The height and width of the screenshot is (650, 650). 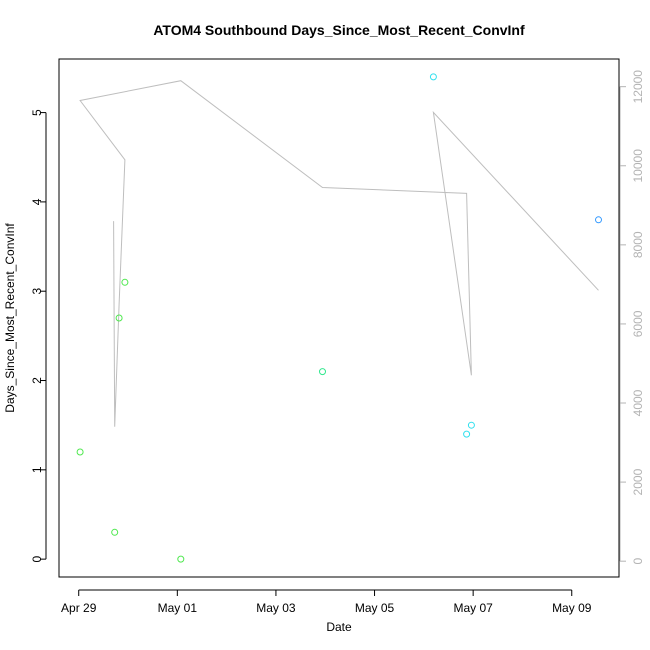 What do you see at coordinates (276, 608) in the screenshot?
I see `x-tick-label: May 03` at bounding box center [276, 608].